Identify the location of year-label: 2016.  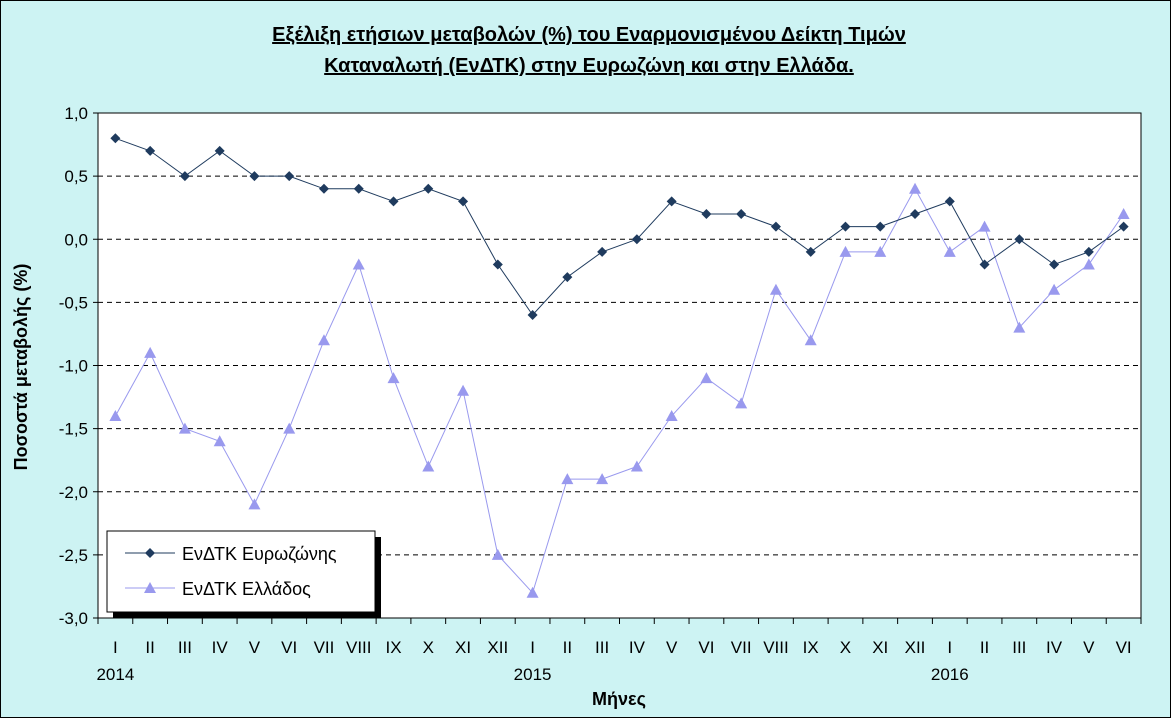
(950, 674).